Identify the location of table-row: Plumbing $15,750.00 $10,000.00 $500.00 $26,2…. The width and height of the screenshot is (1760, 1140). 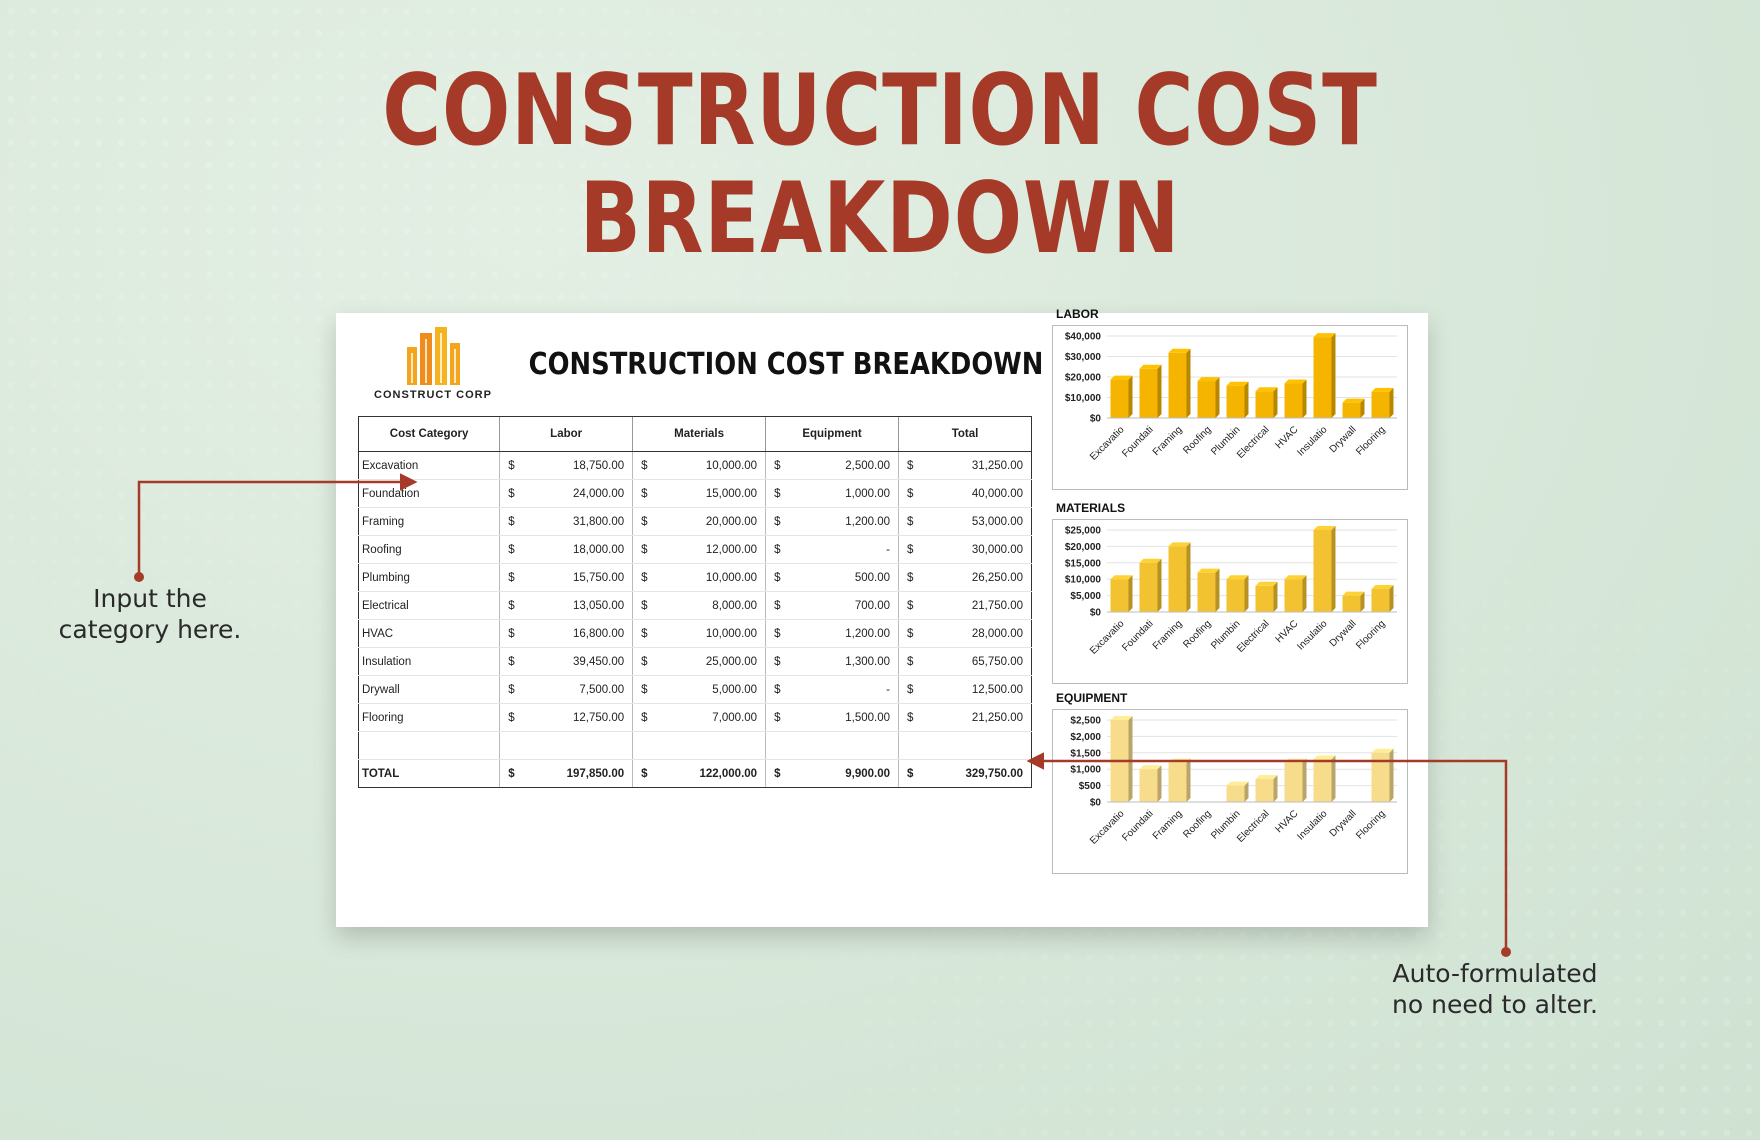
(694, 577).